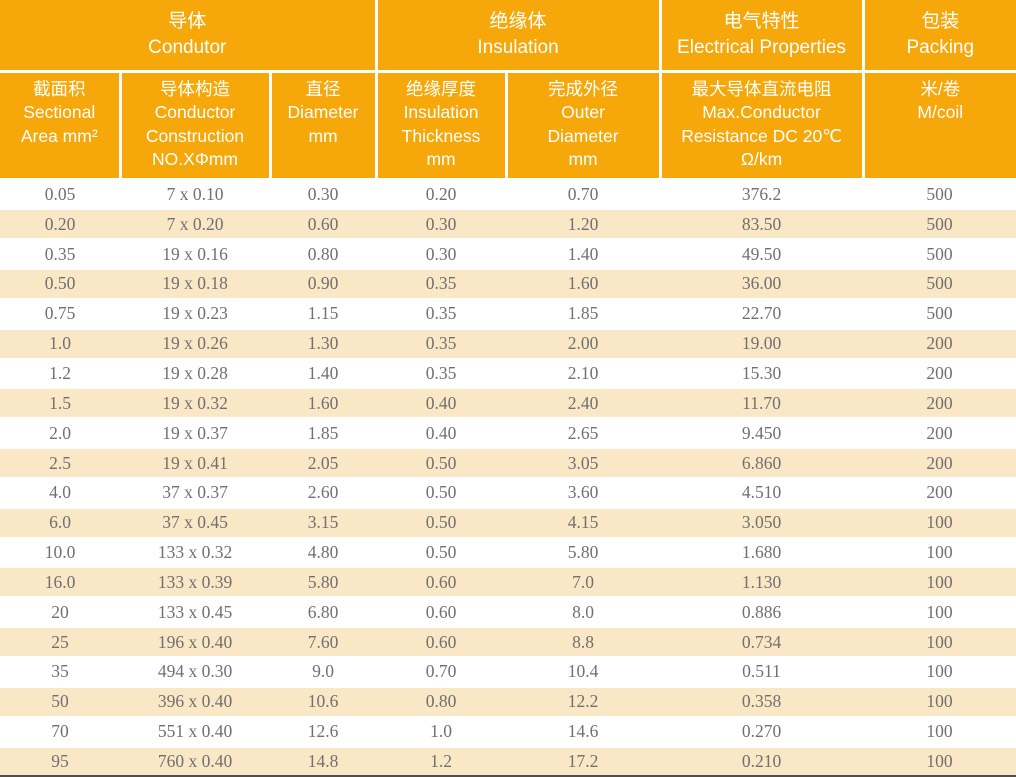 The image size is (1016, 777). I want to click on cell-insulation-thickness: 0.40, so click(441, 403).